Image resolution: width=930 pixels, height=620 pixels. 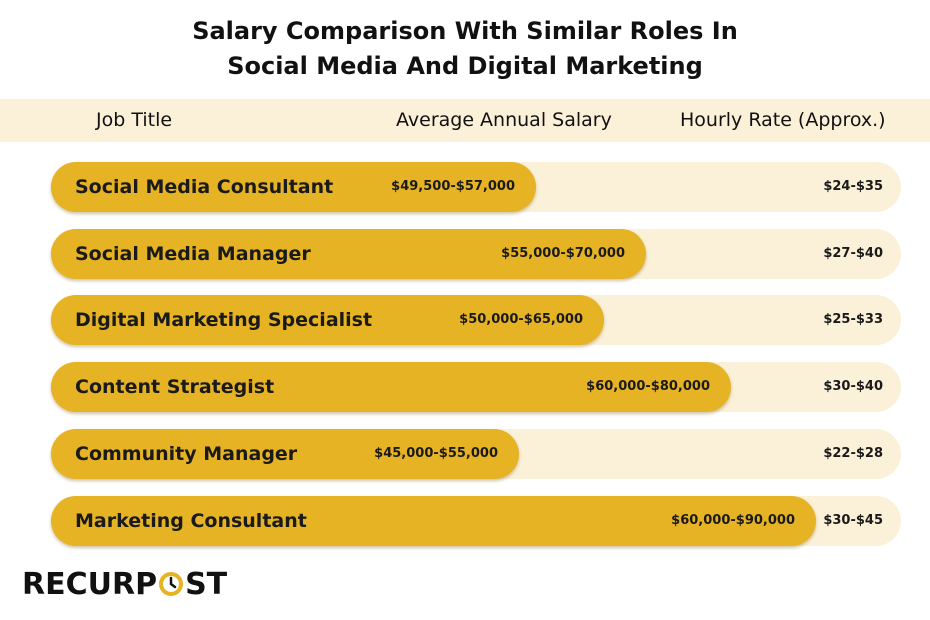 I want to click on job-title-label: Social Media Manager, so click(x=193, y=254).